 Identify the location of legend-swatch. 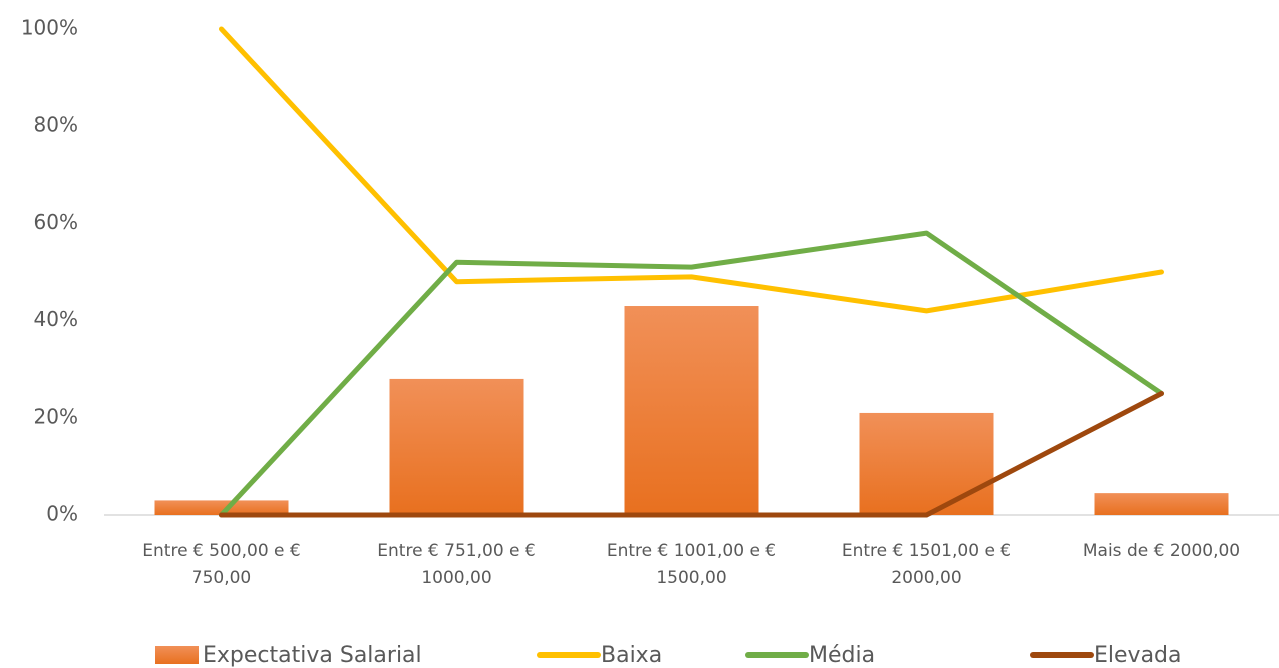
(177, 655).